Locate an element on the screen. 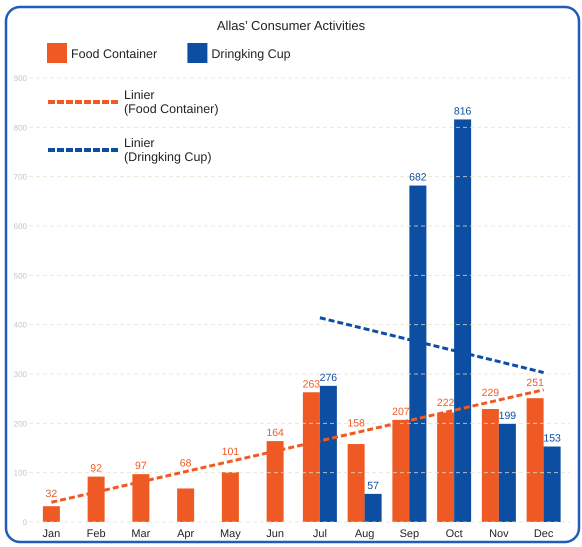 This screenshot has width=582, height=547. data-label: 276 is located at coordinates (329, 378).